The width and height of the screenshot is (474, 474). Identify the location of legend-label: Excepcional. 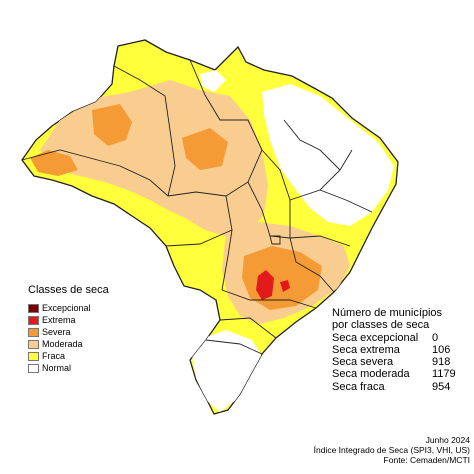
(66, 308).